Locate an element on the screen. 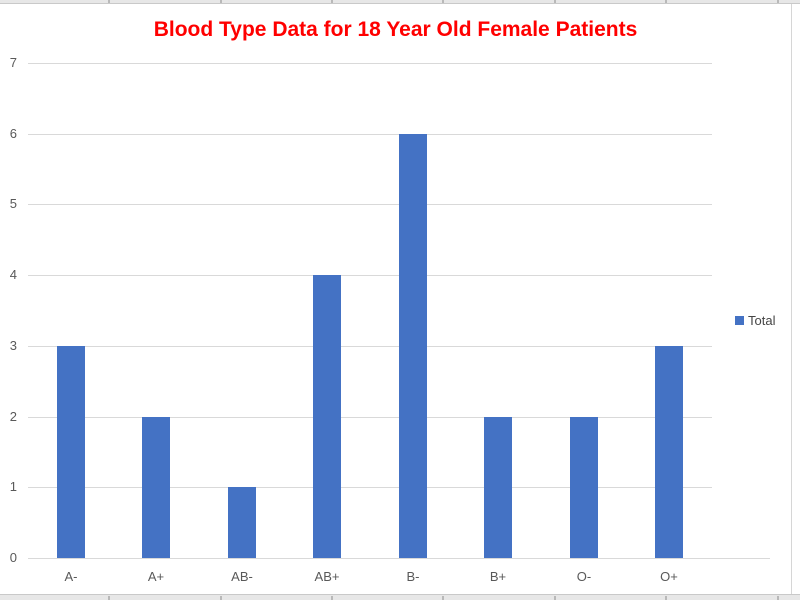 This screenshot has height=600, width=800. x-tick-label-AB-: AB- is located at coordinates (242, 576).